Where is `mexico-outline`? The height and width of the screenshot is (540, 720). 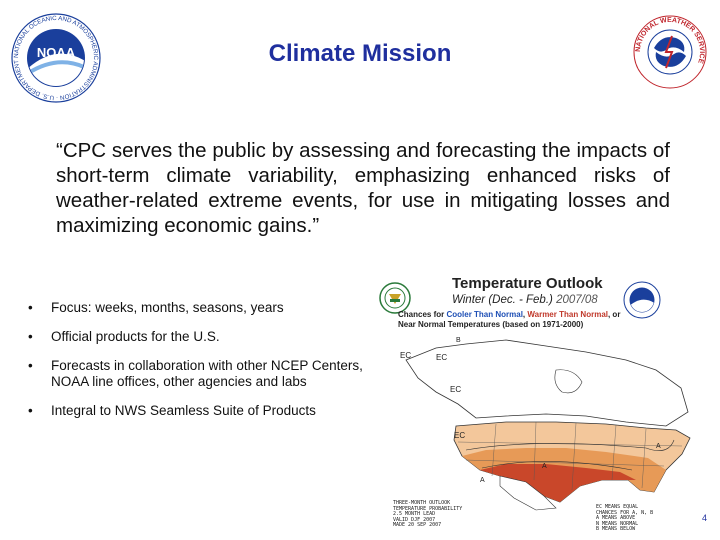 mexico-outline is located at coordinates (528, 493).